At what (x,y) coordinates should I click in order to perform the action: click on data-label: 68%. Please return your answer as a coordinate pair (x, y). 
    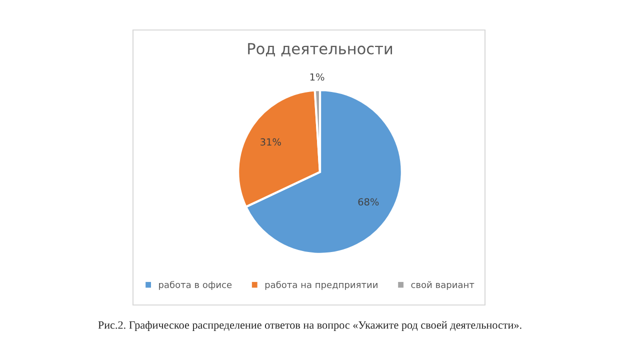
    Looking at the image, I should click on (368, 202).